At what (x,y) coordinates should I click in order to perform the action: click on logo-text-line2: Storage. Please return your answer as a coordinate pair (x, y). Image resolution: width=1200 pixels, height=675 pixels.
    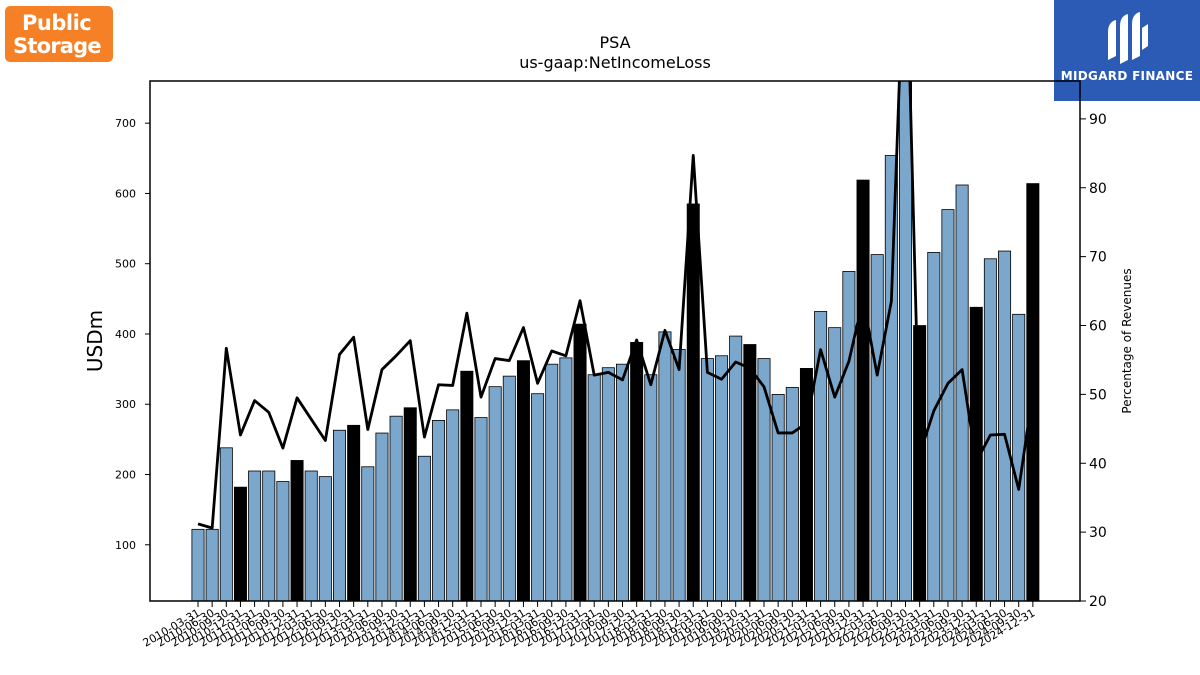
    Looking at the image, I should click on (57, 46).